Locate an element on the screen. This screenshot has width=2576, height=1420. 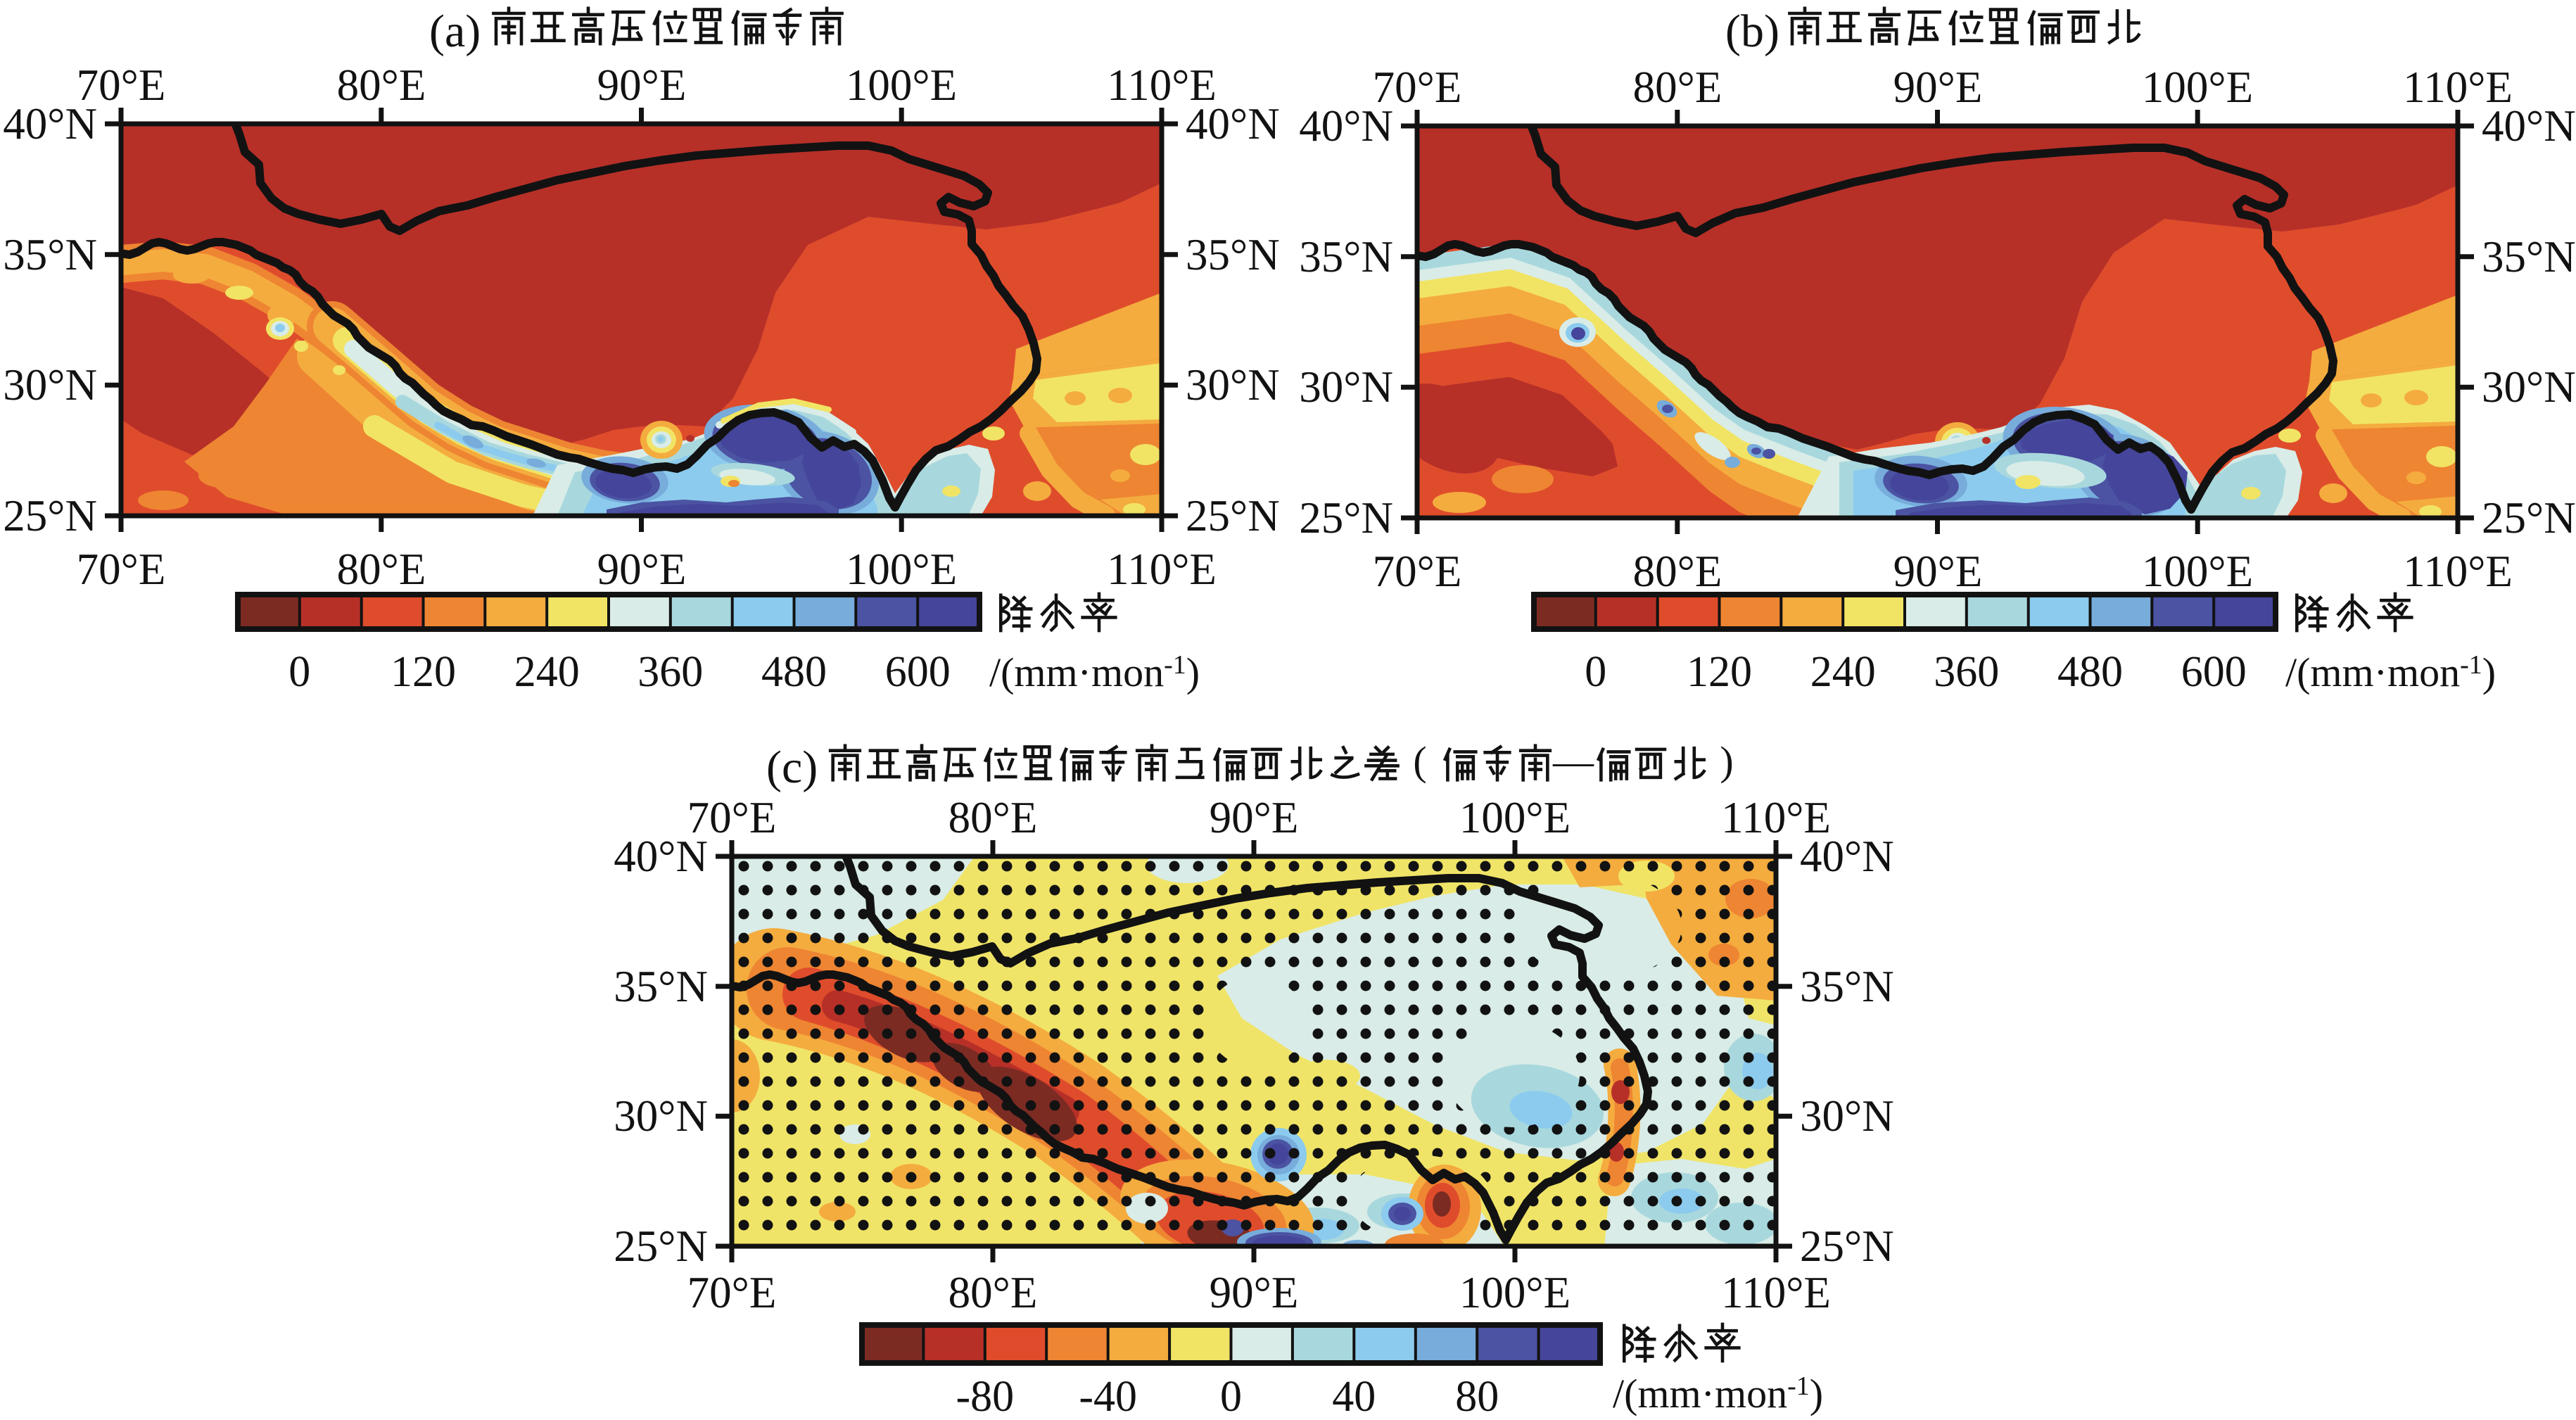
svg-text: /(mm·mon-1) is located at coordinates (1718, 1394).